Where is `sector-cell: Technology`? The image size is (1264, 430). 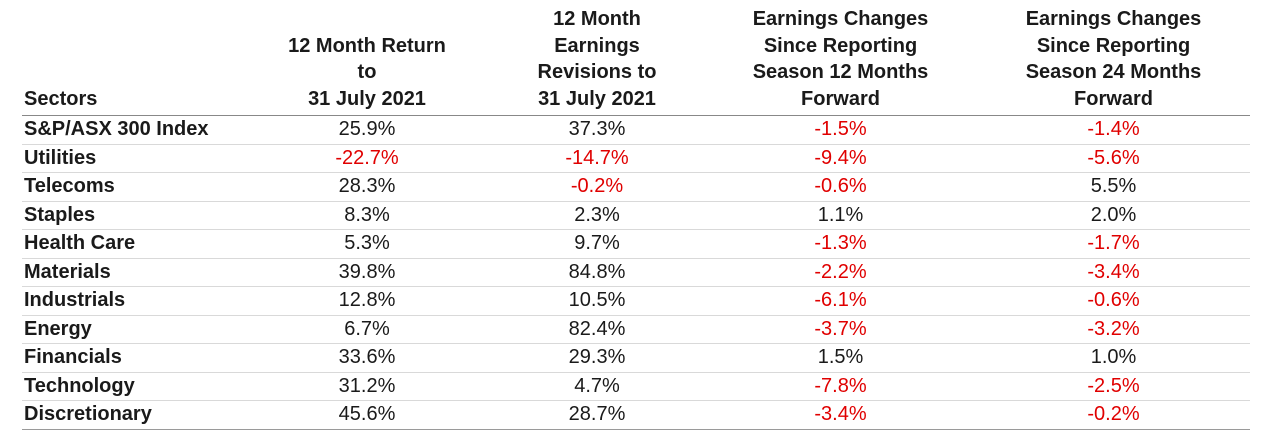
sector-cell: Technology is located at coordinates (133, 386).